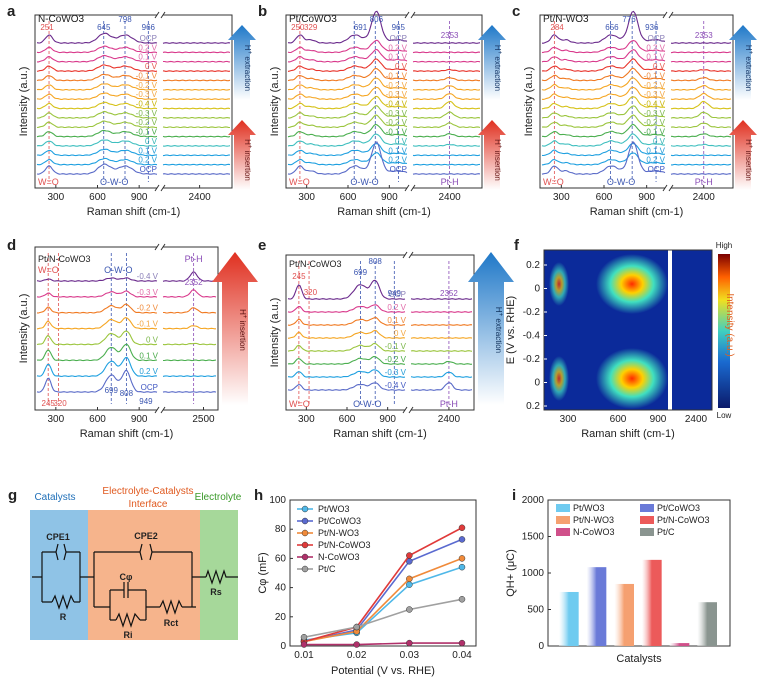 The width and height of the screenshot is (772, 687). What do you see at coordinates (397, 160) in the screenshot?
I see `potential-label: 0.2 V` at bounding box center [397, 160].